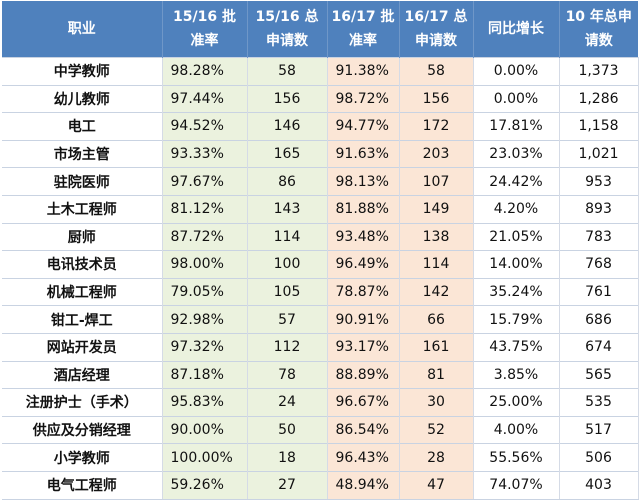 The height and width of the screenshot is (502, 640). What do you see at coordinates (436, 291) in the screenshot?
I see `apps-1617-cell: 142` at bounding box center [436, 291].